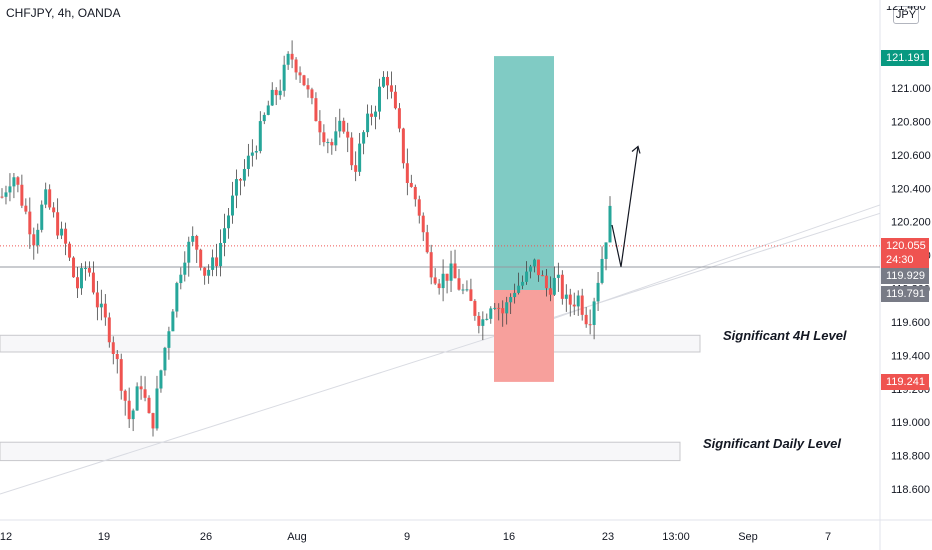 The height and width of the screenshot is (550, 932). Describe the element at coordinates (104, 537) in the screenshot. I see `x-tick-label: 19` at that location.